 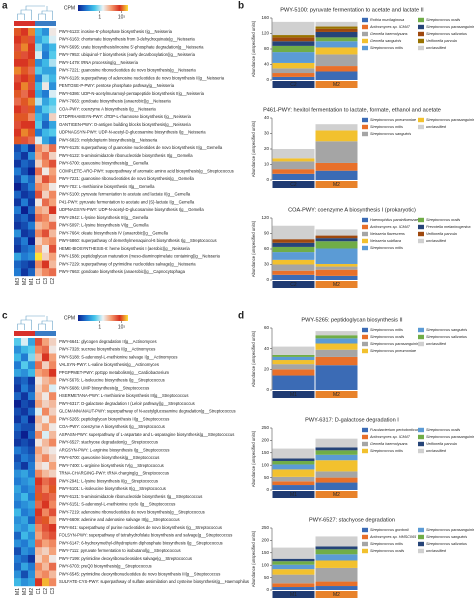 What do you see at coordinates (265, 552) in the screenshot?
I see `y-tick-label: 150` at bounding box center [265, 552].